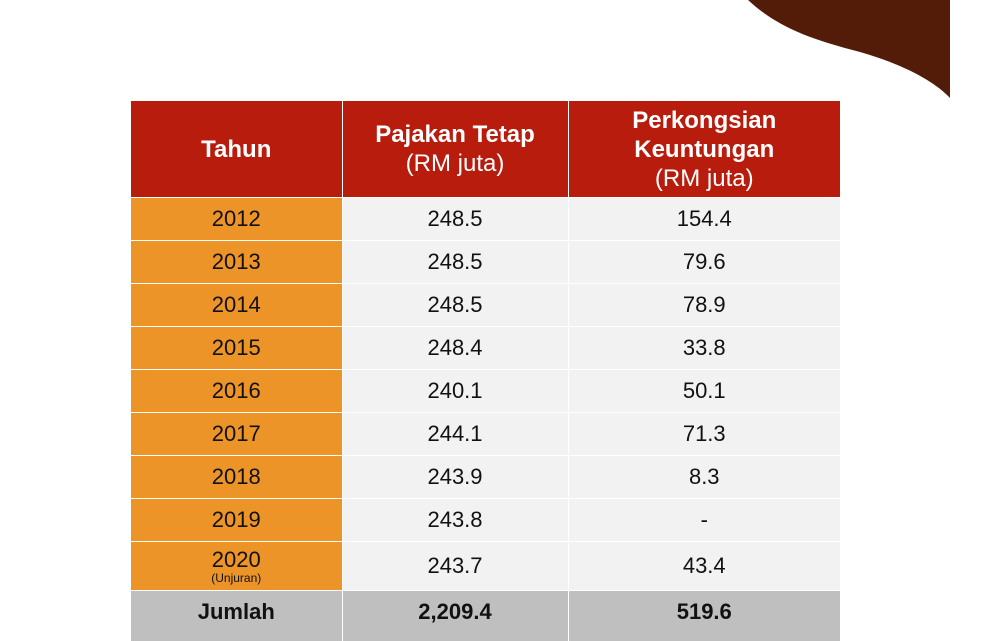 This screenshot has width=1000, height=641. I want to click on year-value: 2020, so click(236, 560).